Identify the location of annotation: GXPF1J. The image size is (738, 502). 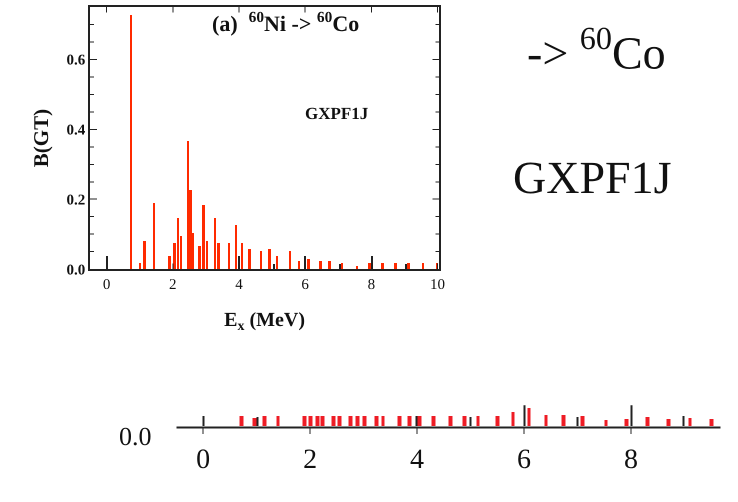
(337, 113).